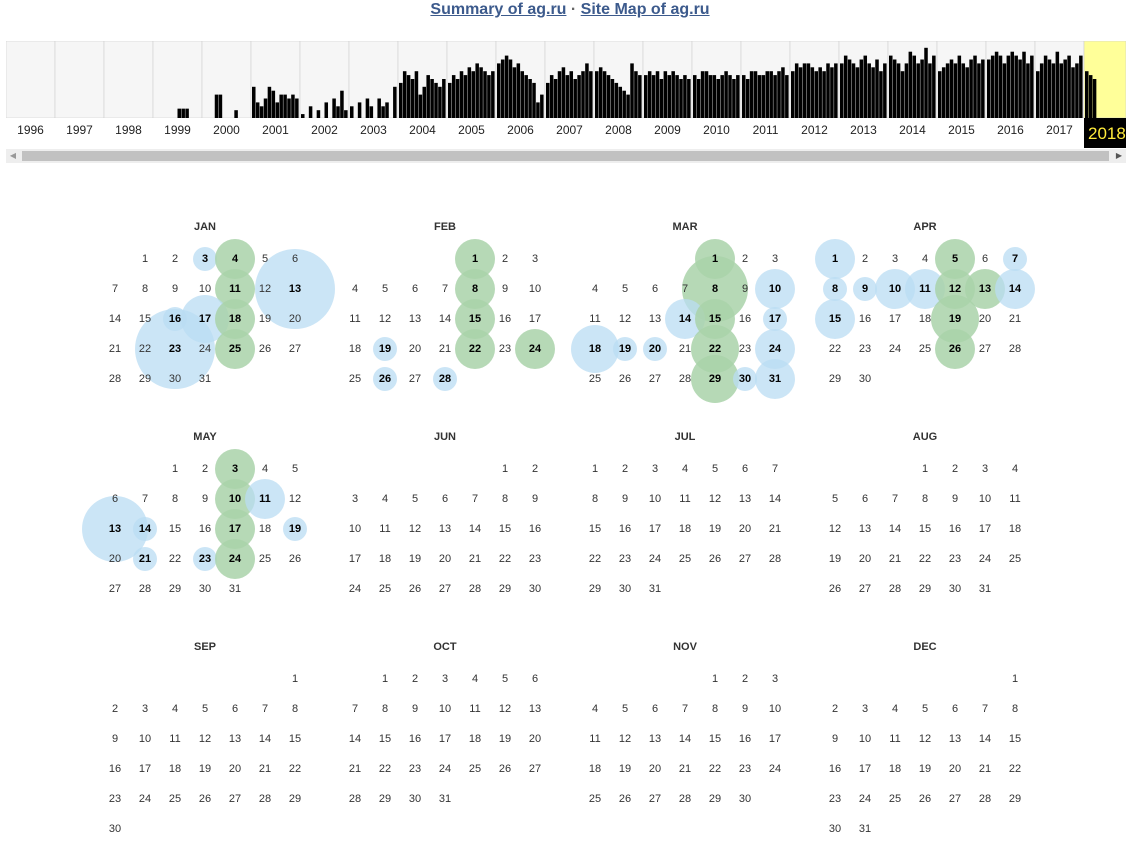 This screenshot has height=862, width=1140. I want to click on capture-day: 25, so click(235, 349).